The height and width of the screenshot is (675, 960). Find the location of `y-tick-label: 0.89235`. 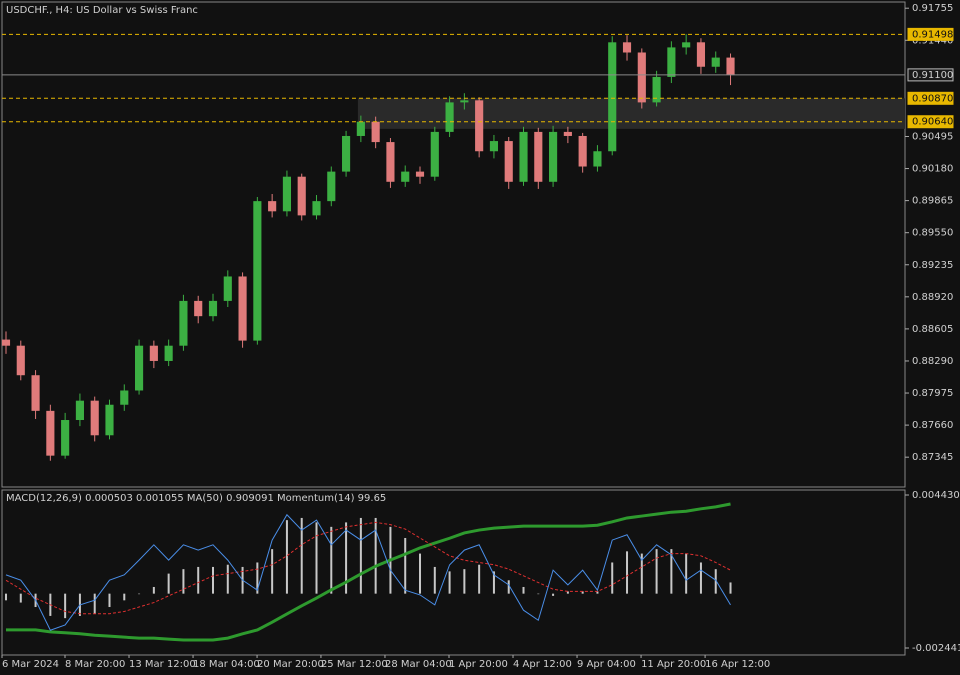

y-tick-label: 0.89235 is located at coordinates (932, 265).